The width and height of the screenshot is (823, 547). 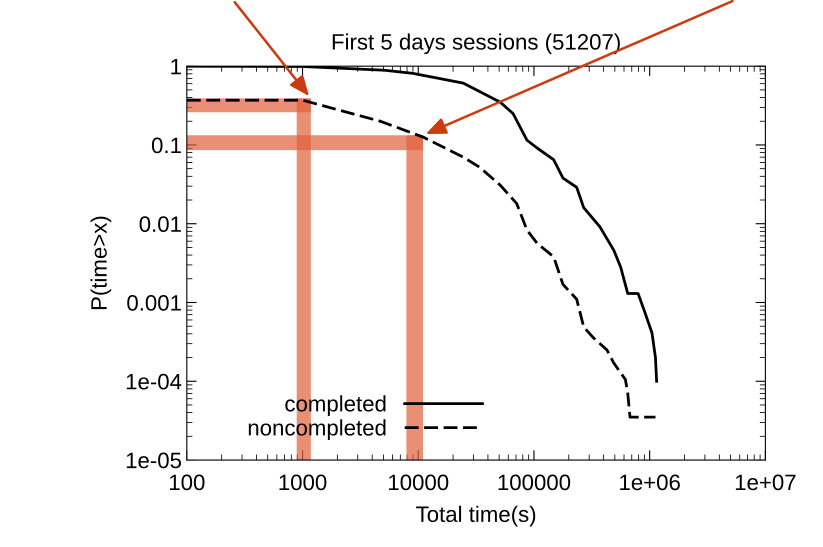 What do you see at coordinates (303, 482) in the screenshot?
I see `x-tick-label: 1000` at bounding box center [303, 482].